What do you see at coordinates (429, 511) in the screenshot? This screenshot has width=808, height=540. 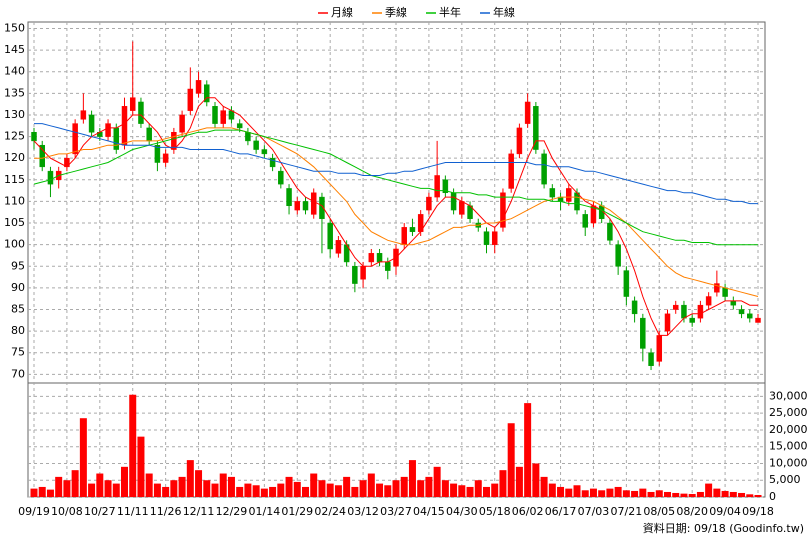 I see `x-tick-label: 04/15` at bounding box center [429, 511].